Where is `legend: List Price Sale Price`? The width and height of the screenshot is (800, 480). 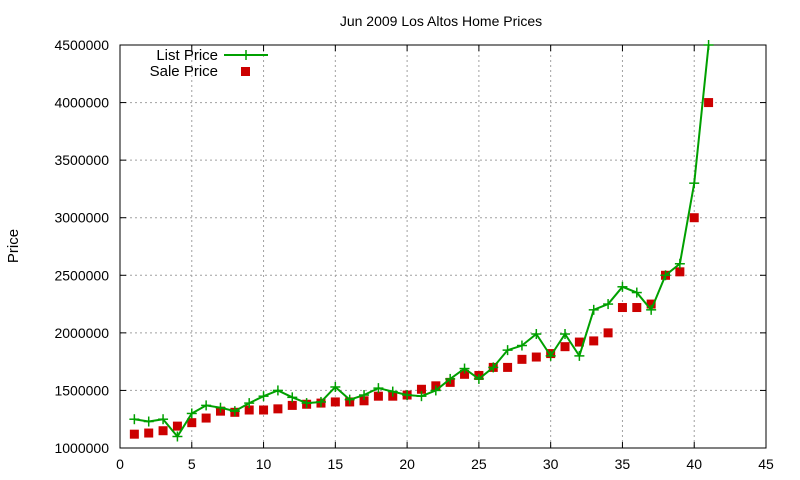 legend: List Price Sale Price is located at coordinates (209, 63).